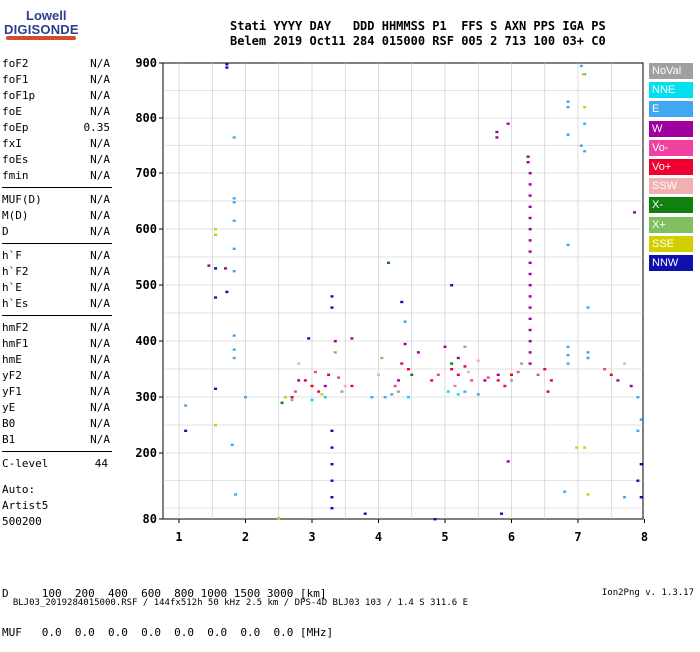 This screenshot has height=652, width=700. What do you see at coordinates (9, 439) in the screenshot?
I see `param-name: B1` at bounding box center [9, 439].